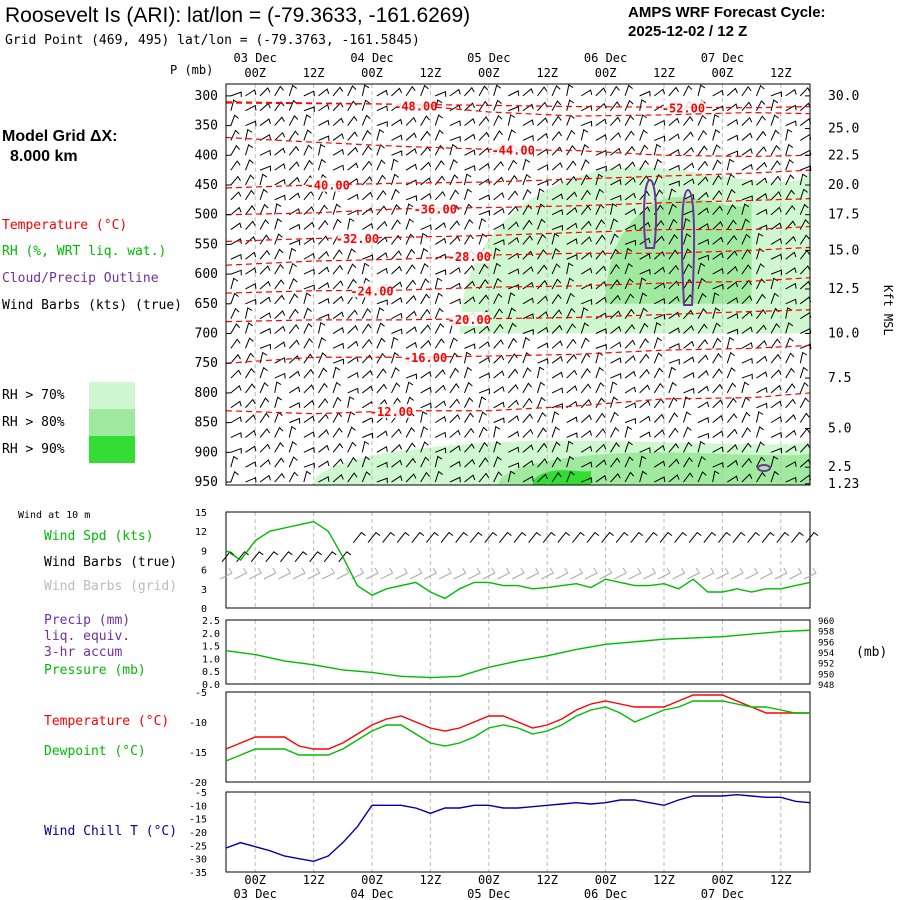 This screenshot has height=900, width=900. What do you see at coordinates (201, 513) in the screenshot?
I see `wind-tick-label: 15` at bounding box center [201, 513].